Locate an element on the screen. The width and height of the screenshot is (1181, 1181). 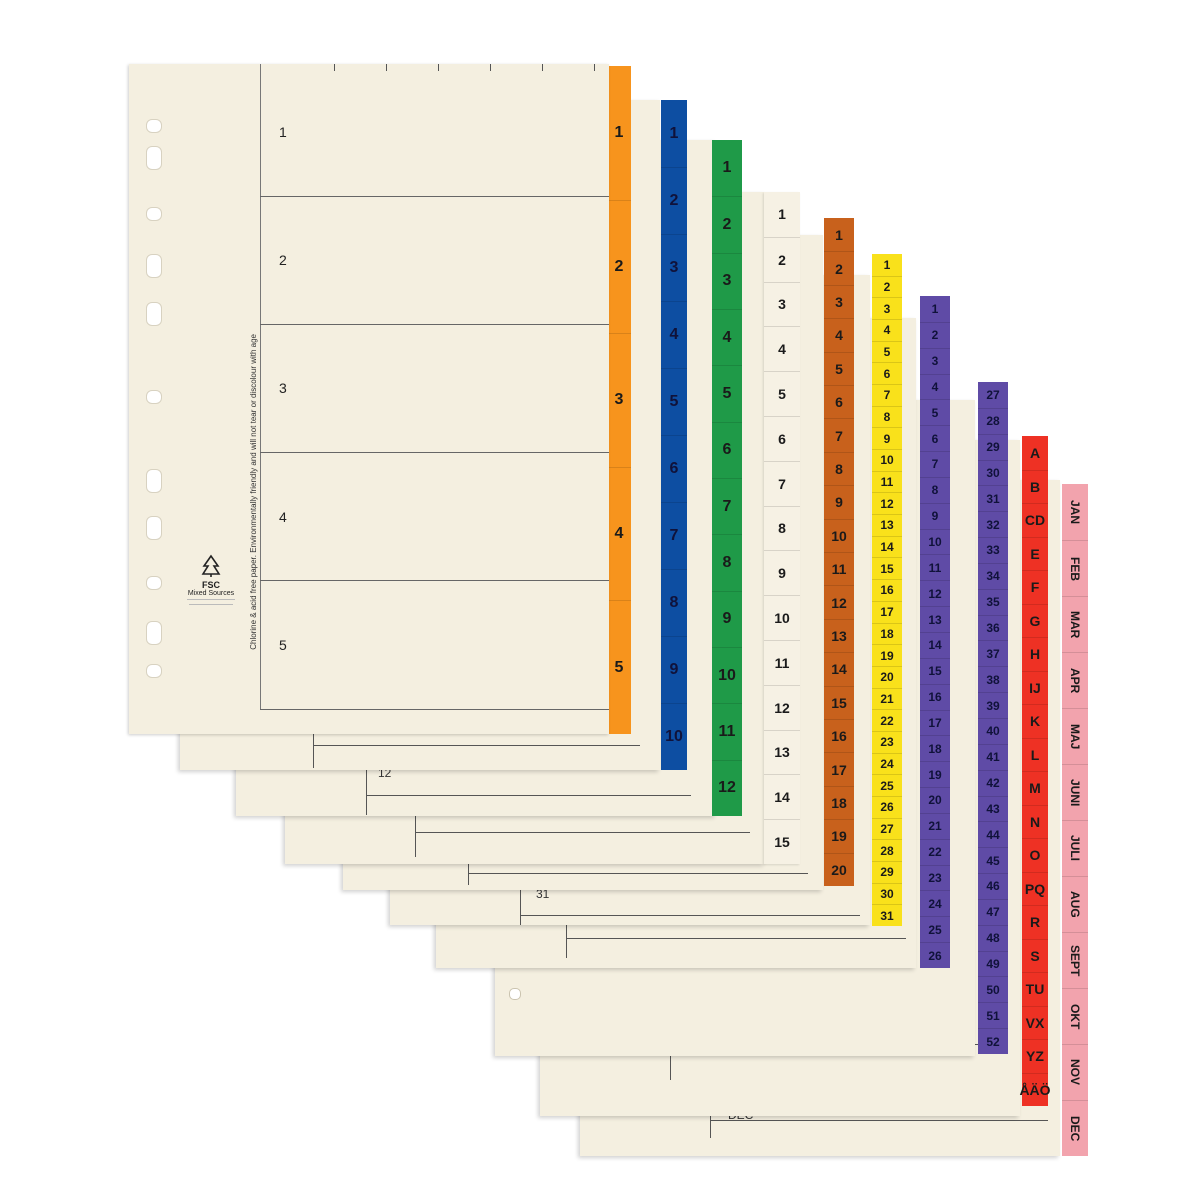
index-tab: 40 is located at coordinates (993, 731).